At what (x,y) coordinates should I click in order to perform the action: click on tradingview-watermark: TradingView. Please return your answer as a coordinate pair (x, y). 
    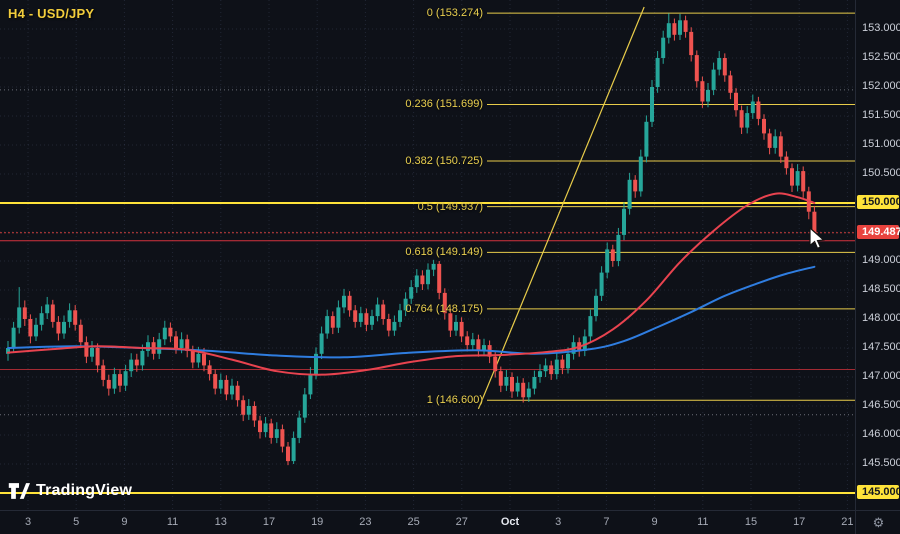
    Looking at the image, I should click on (70, 491).